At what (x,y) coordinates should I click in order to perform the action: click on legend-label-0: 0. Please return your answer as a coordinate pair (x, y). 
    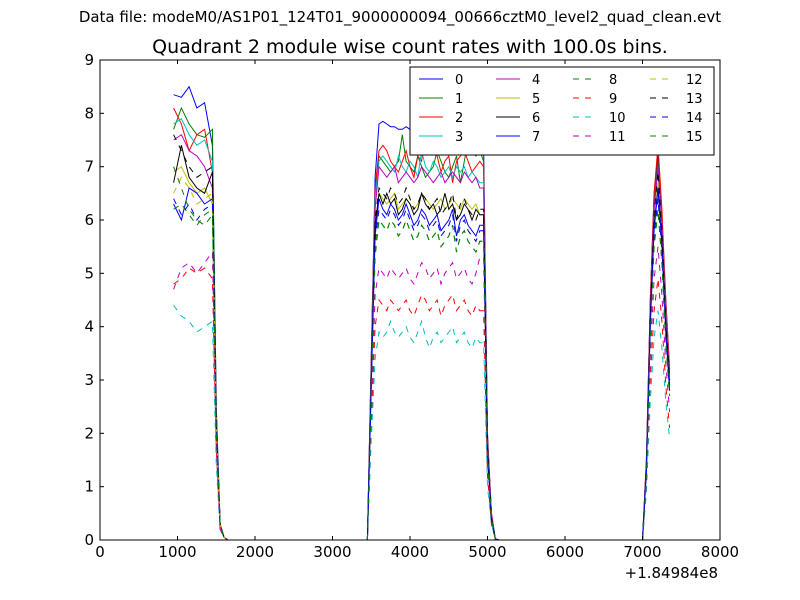
    Looking at the image, I should click on (459, 80).